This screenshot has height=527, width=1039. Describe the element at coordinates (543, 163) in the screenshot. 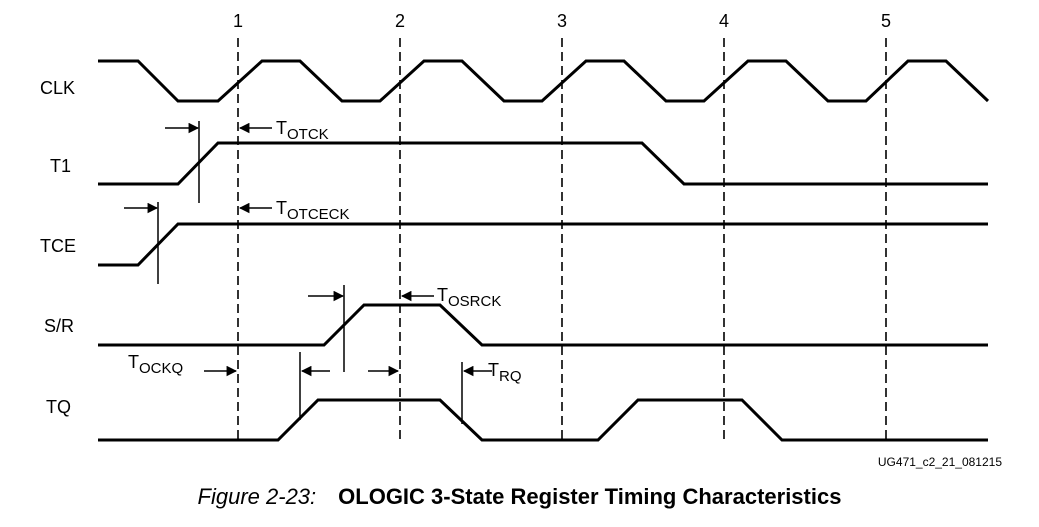

I see `t1-waveform` at that location.